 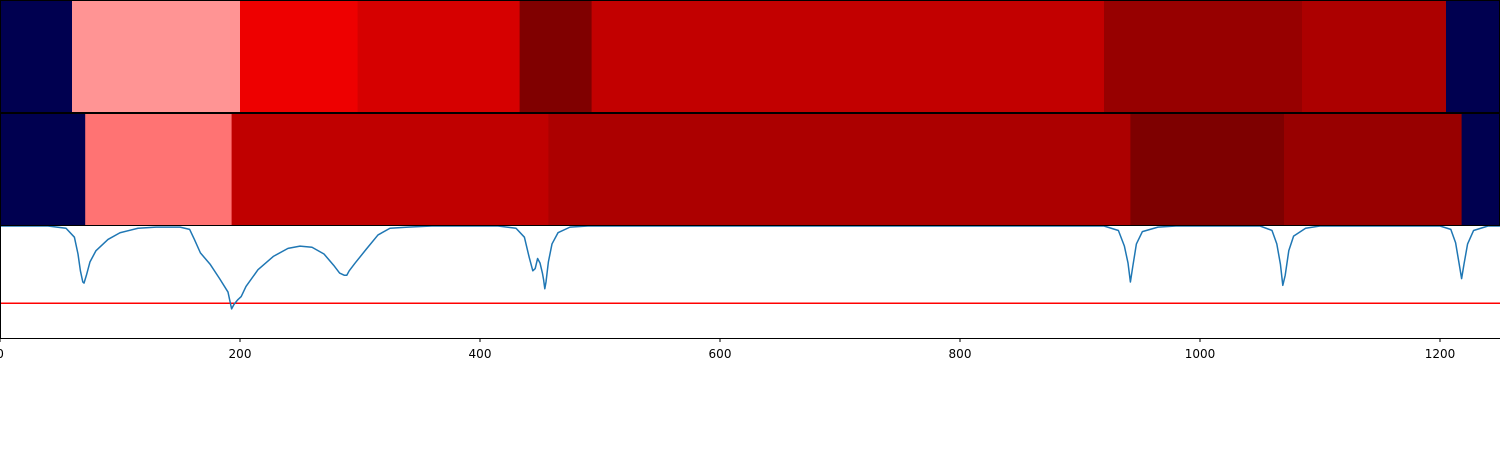 I want to click on x-tick-label-800: 800, so click(x=960, y=354).